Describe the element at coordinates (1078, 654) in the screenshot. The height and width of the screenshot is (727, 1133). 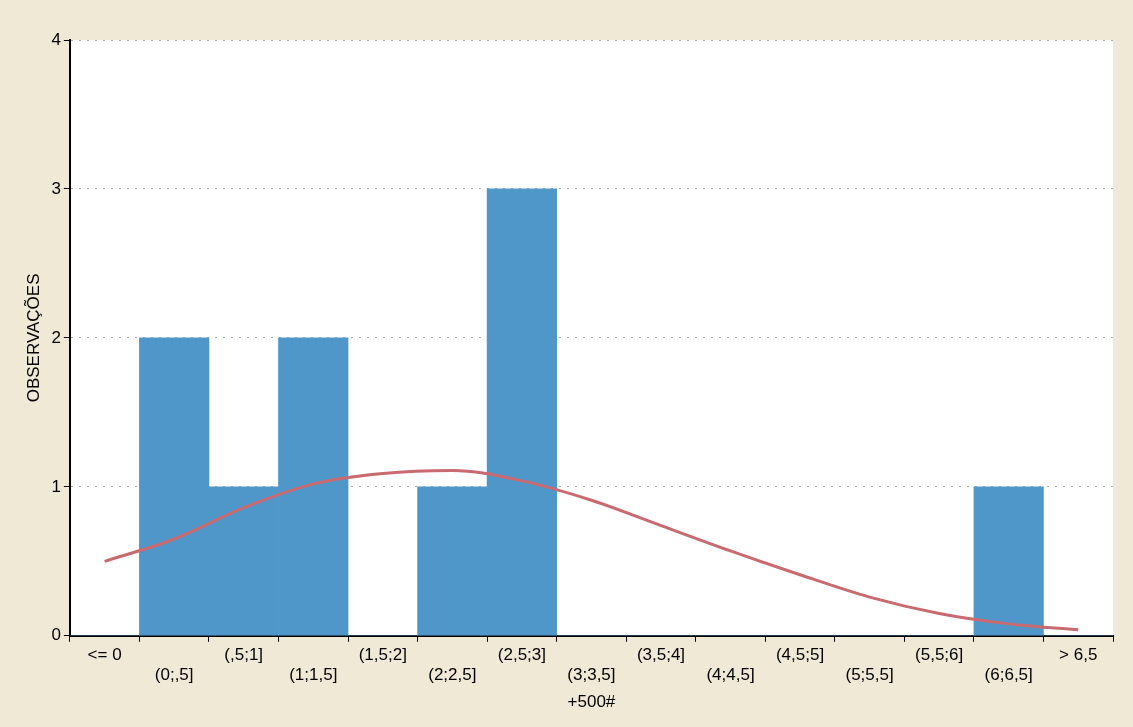
I see `x-tick-label: > 6,5` at that location.